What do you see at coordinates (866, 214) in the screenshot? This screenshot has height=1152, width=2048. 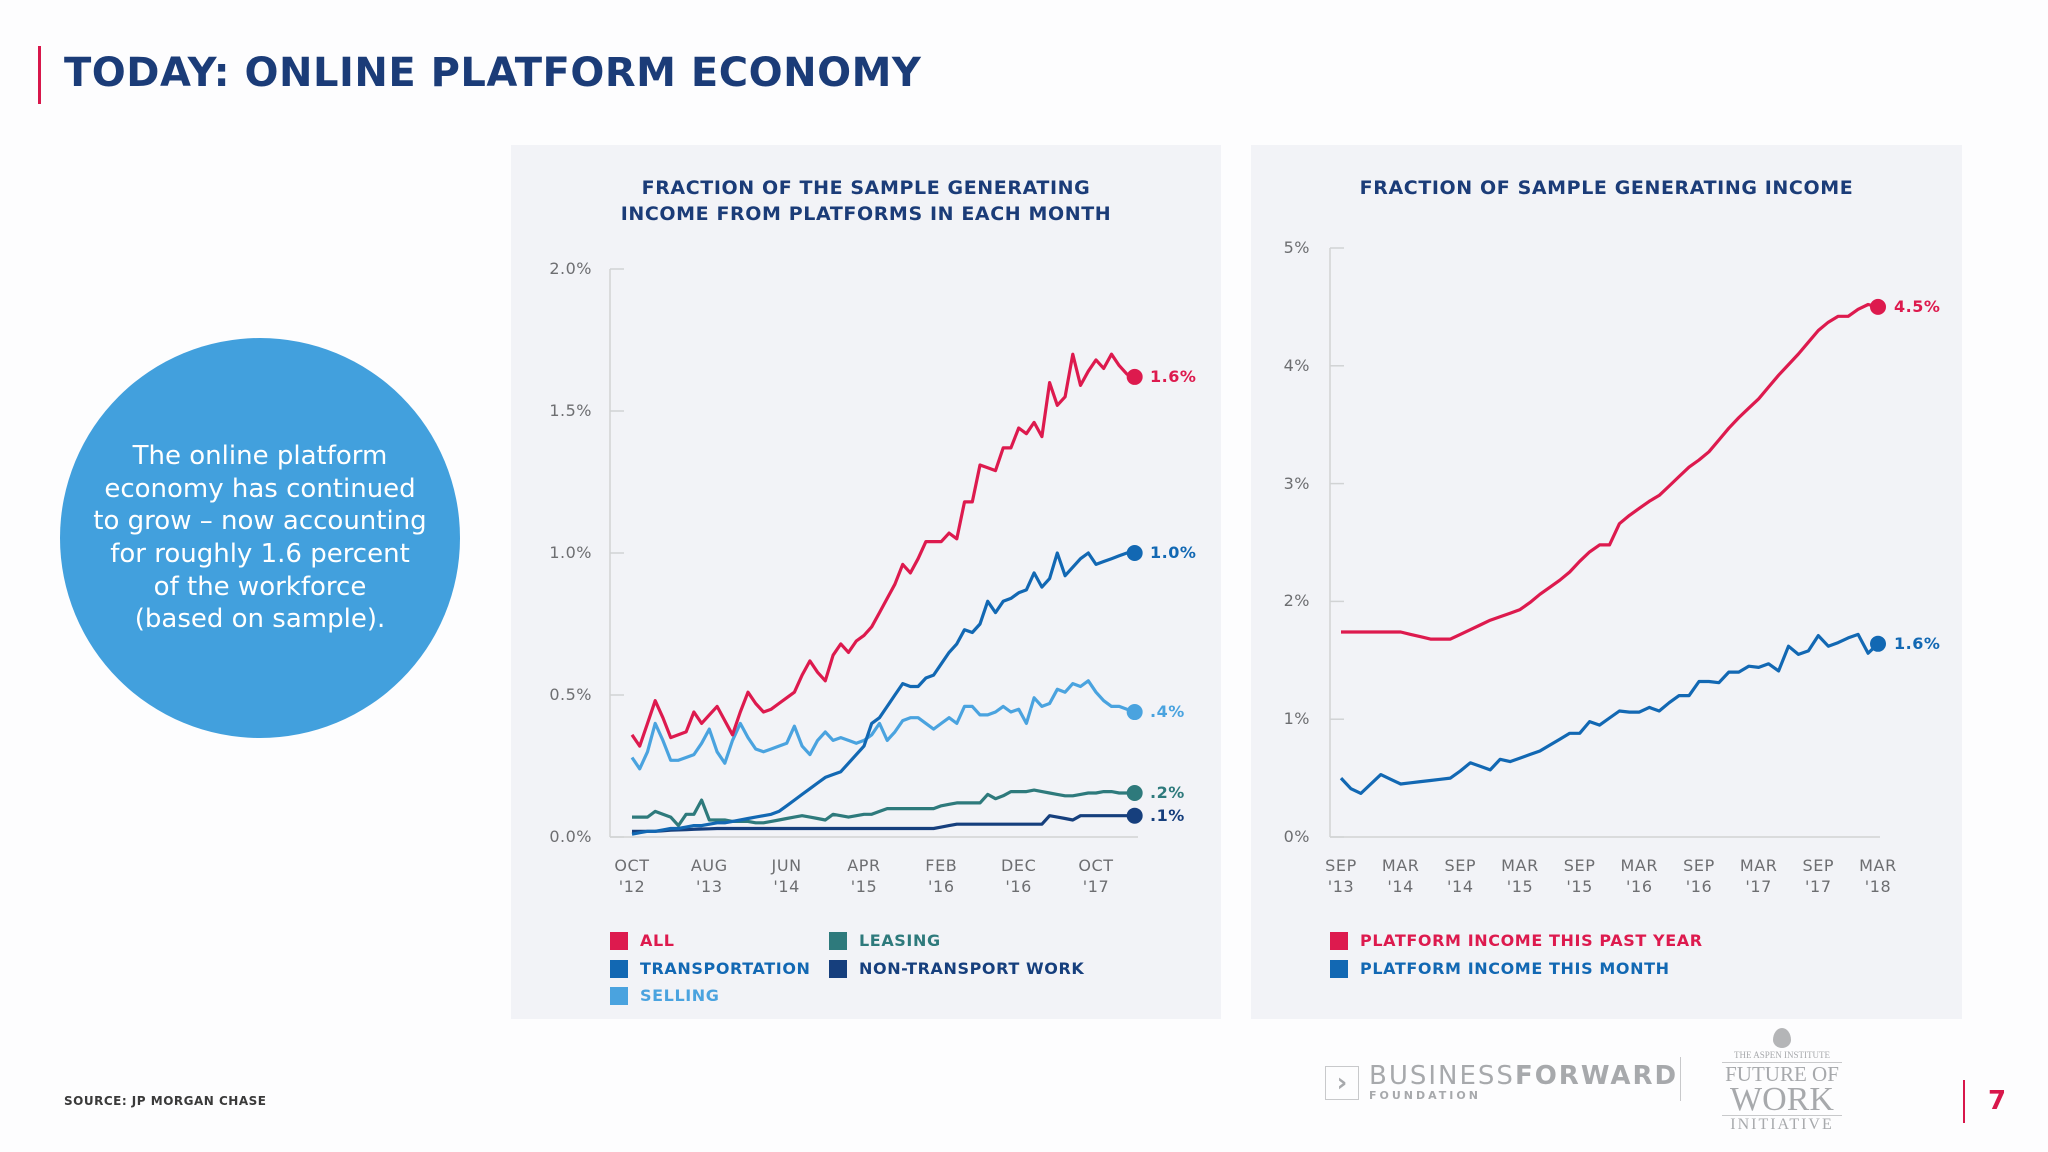 I see `left-chart-title-line: INCOME FROM PLATFORMS IN EACH MONTH` at bounding box center [866, 214].